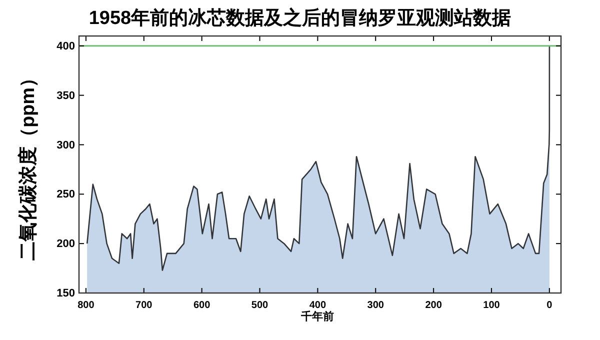  Describe the element at coordinates (317, 306) in the screenshot. I see `x-tick-label: 400` at that location.